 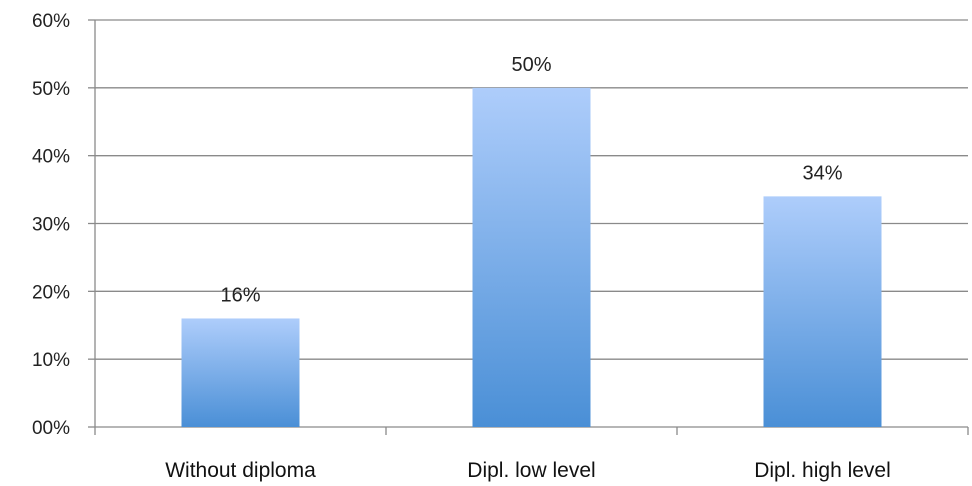 I want to click on y-tick-label: 60%, so click(x=51, y=21).